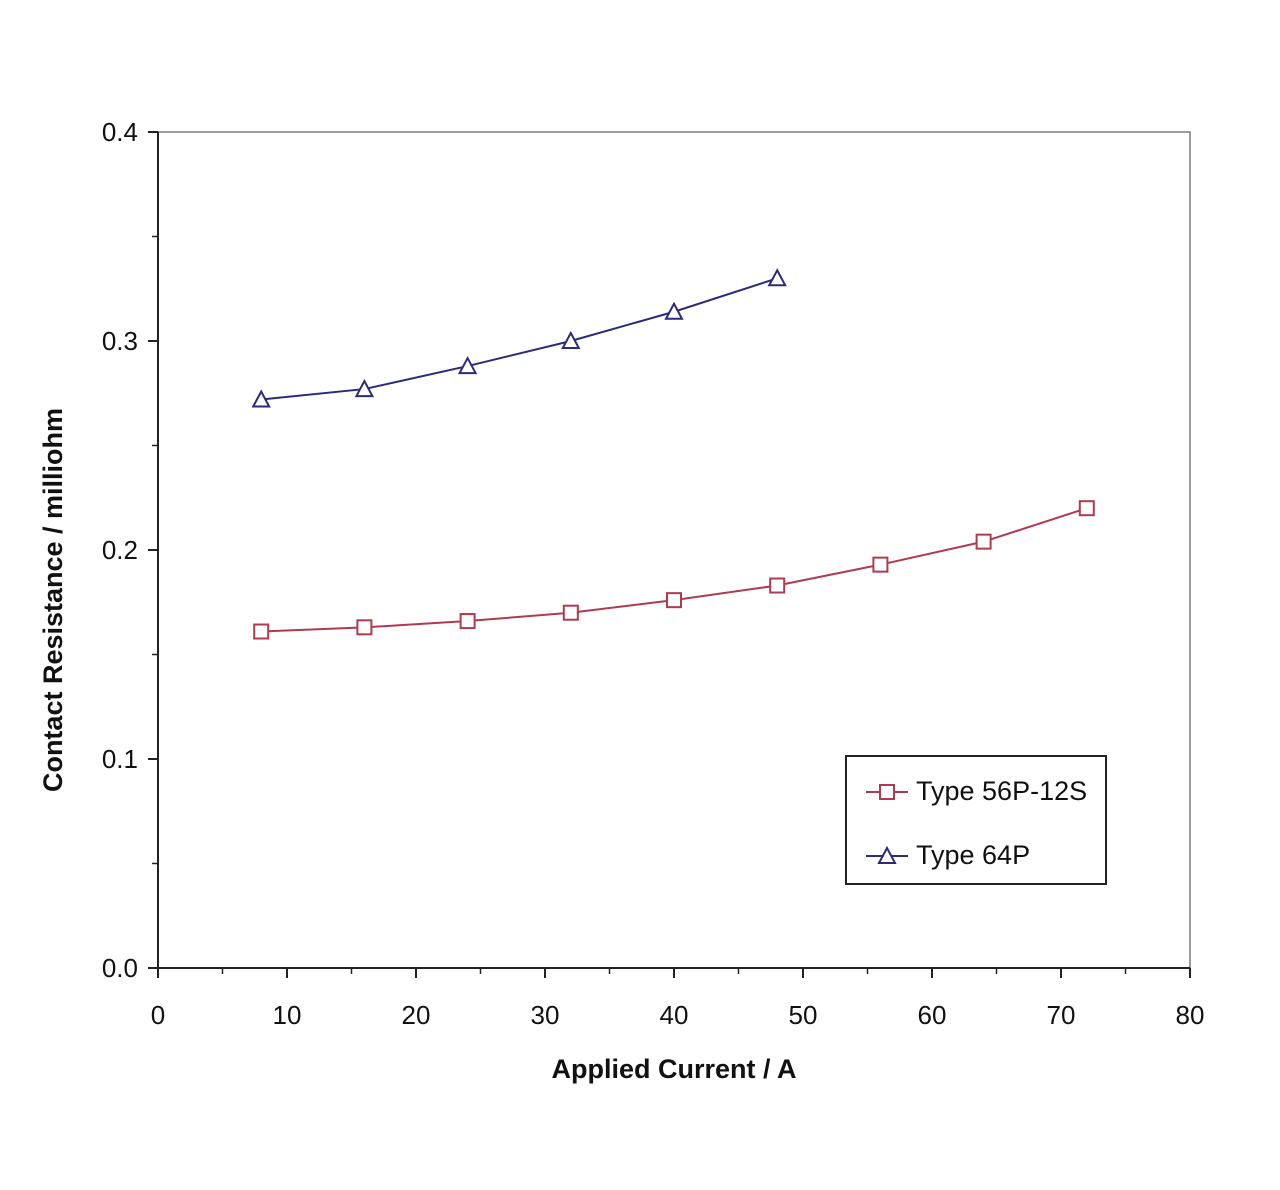 Image resolution: width=1280 pixels, height=1190 pixels. I want to click on series-type-56p-12s, so click(674, 570).